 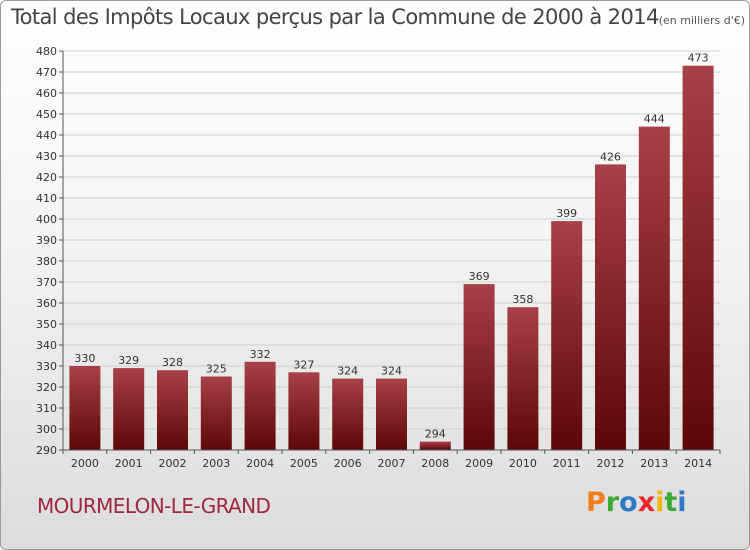 What do you see at coordinates (46, 156) in the screenshot?
I see `y-tick-label: 430` at bounding box center [46, 156].